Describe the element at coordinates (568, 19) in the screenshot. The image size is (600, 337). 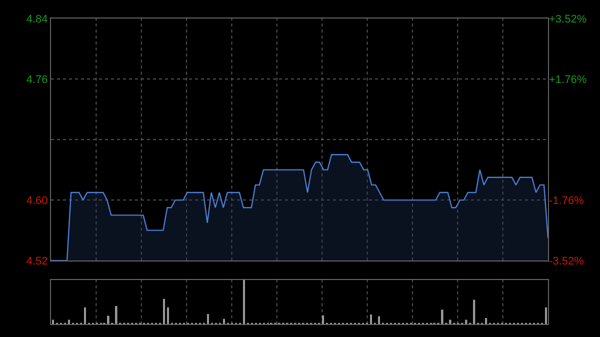
I see `y2-tick-label: +3.52%` at that location.